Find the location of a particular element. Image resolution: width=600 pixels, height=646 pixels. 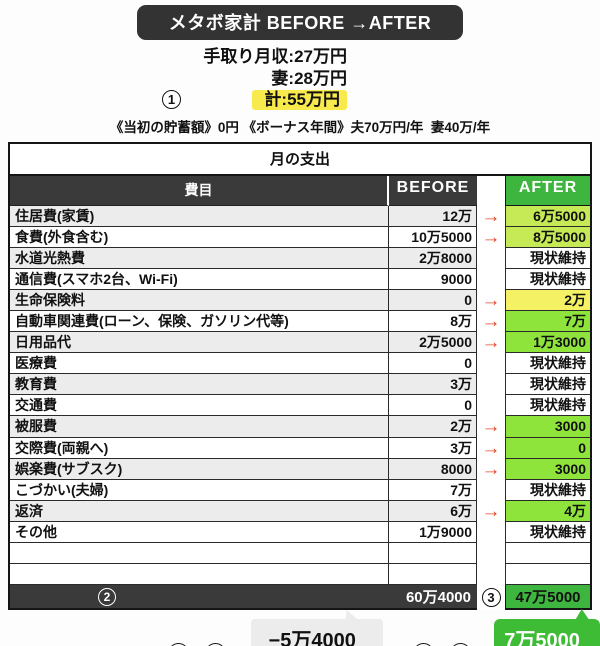

category-cell: 水道光熱費 is located at coordinates (199, 258).